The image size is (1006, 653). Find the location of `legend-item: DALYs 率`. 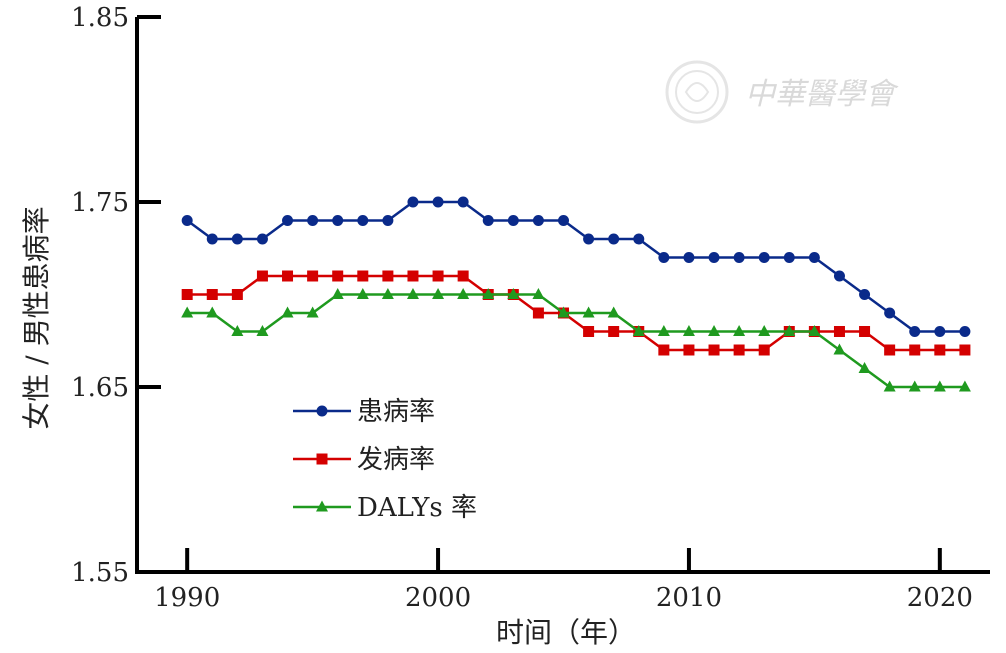

legend-item: DALYs 率 is located at coordinates (385, 508).